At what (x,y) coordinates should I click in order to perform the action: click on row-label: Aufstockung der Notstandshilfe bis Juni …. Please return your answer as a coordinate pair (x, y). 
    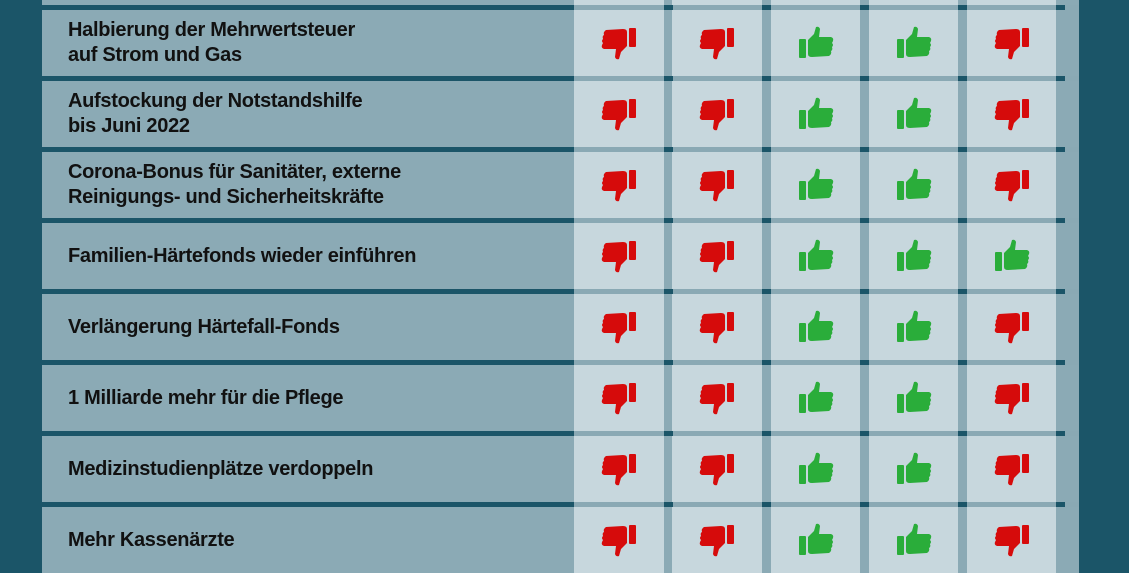
    Looking at the image, I should click on (215, 113).